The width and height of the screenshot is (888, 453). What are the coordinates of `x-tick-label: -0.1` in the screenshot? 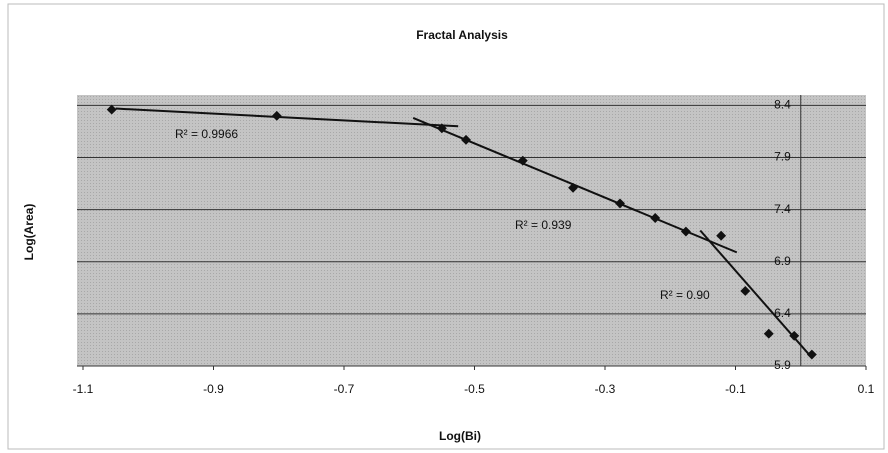 It's located at (735, 389).